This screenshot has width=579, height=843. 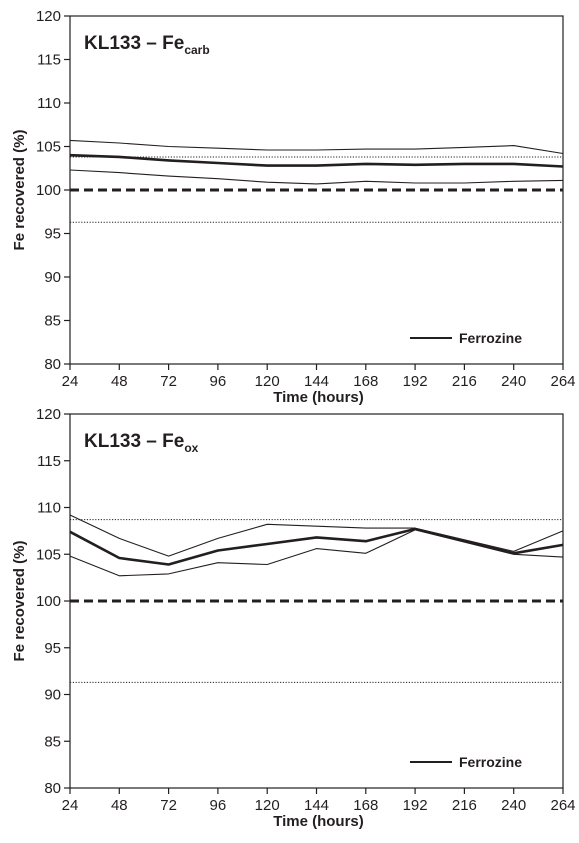 I want to click on panel-title: KL133 – Feox, so click(x=141, y=443).